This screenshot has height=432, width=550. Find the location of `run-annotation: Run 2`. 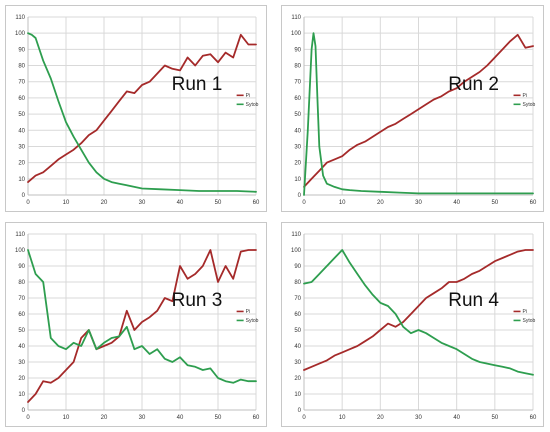

run-annotation: Run 2 is located at coordinates (473, 84).